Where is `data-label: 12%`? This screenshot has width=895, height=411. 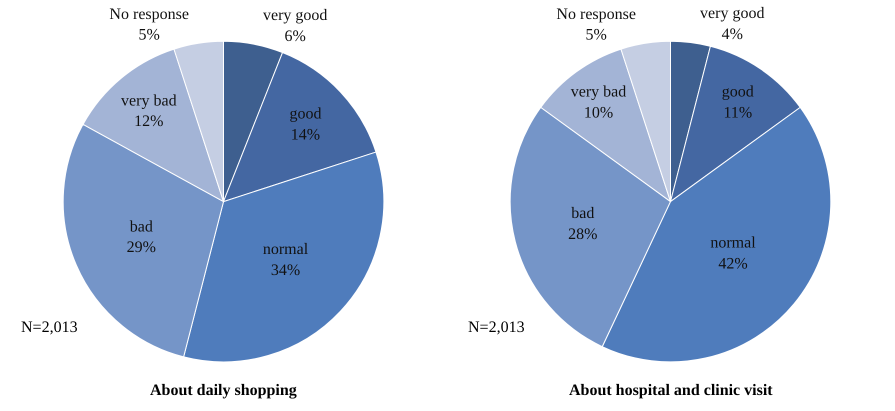
data-label: 12% is located at coordinates (149, 121).